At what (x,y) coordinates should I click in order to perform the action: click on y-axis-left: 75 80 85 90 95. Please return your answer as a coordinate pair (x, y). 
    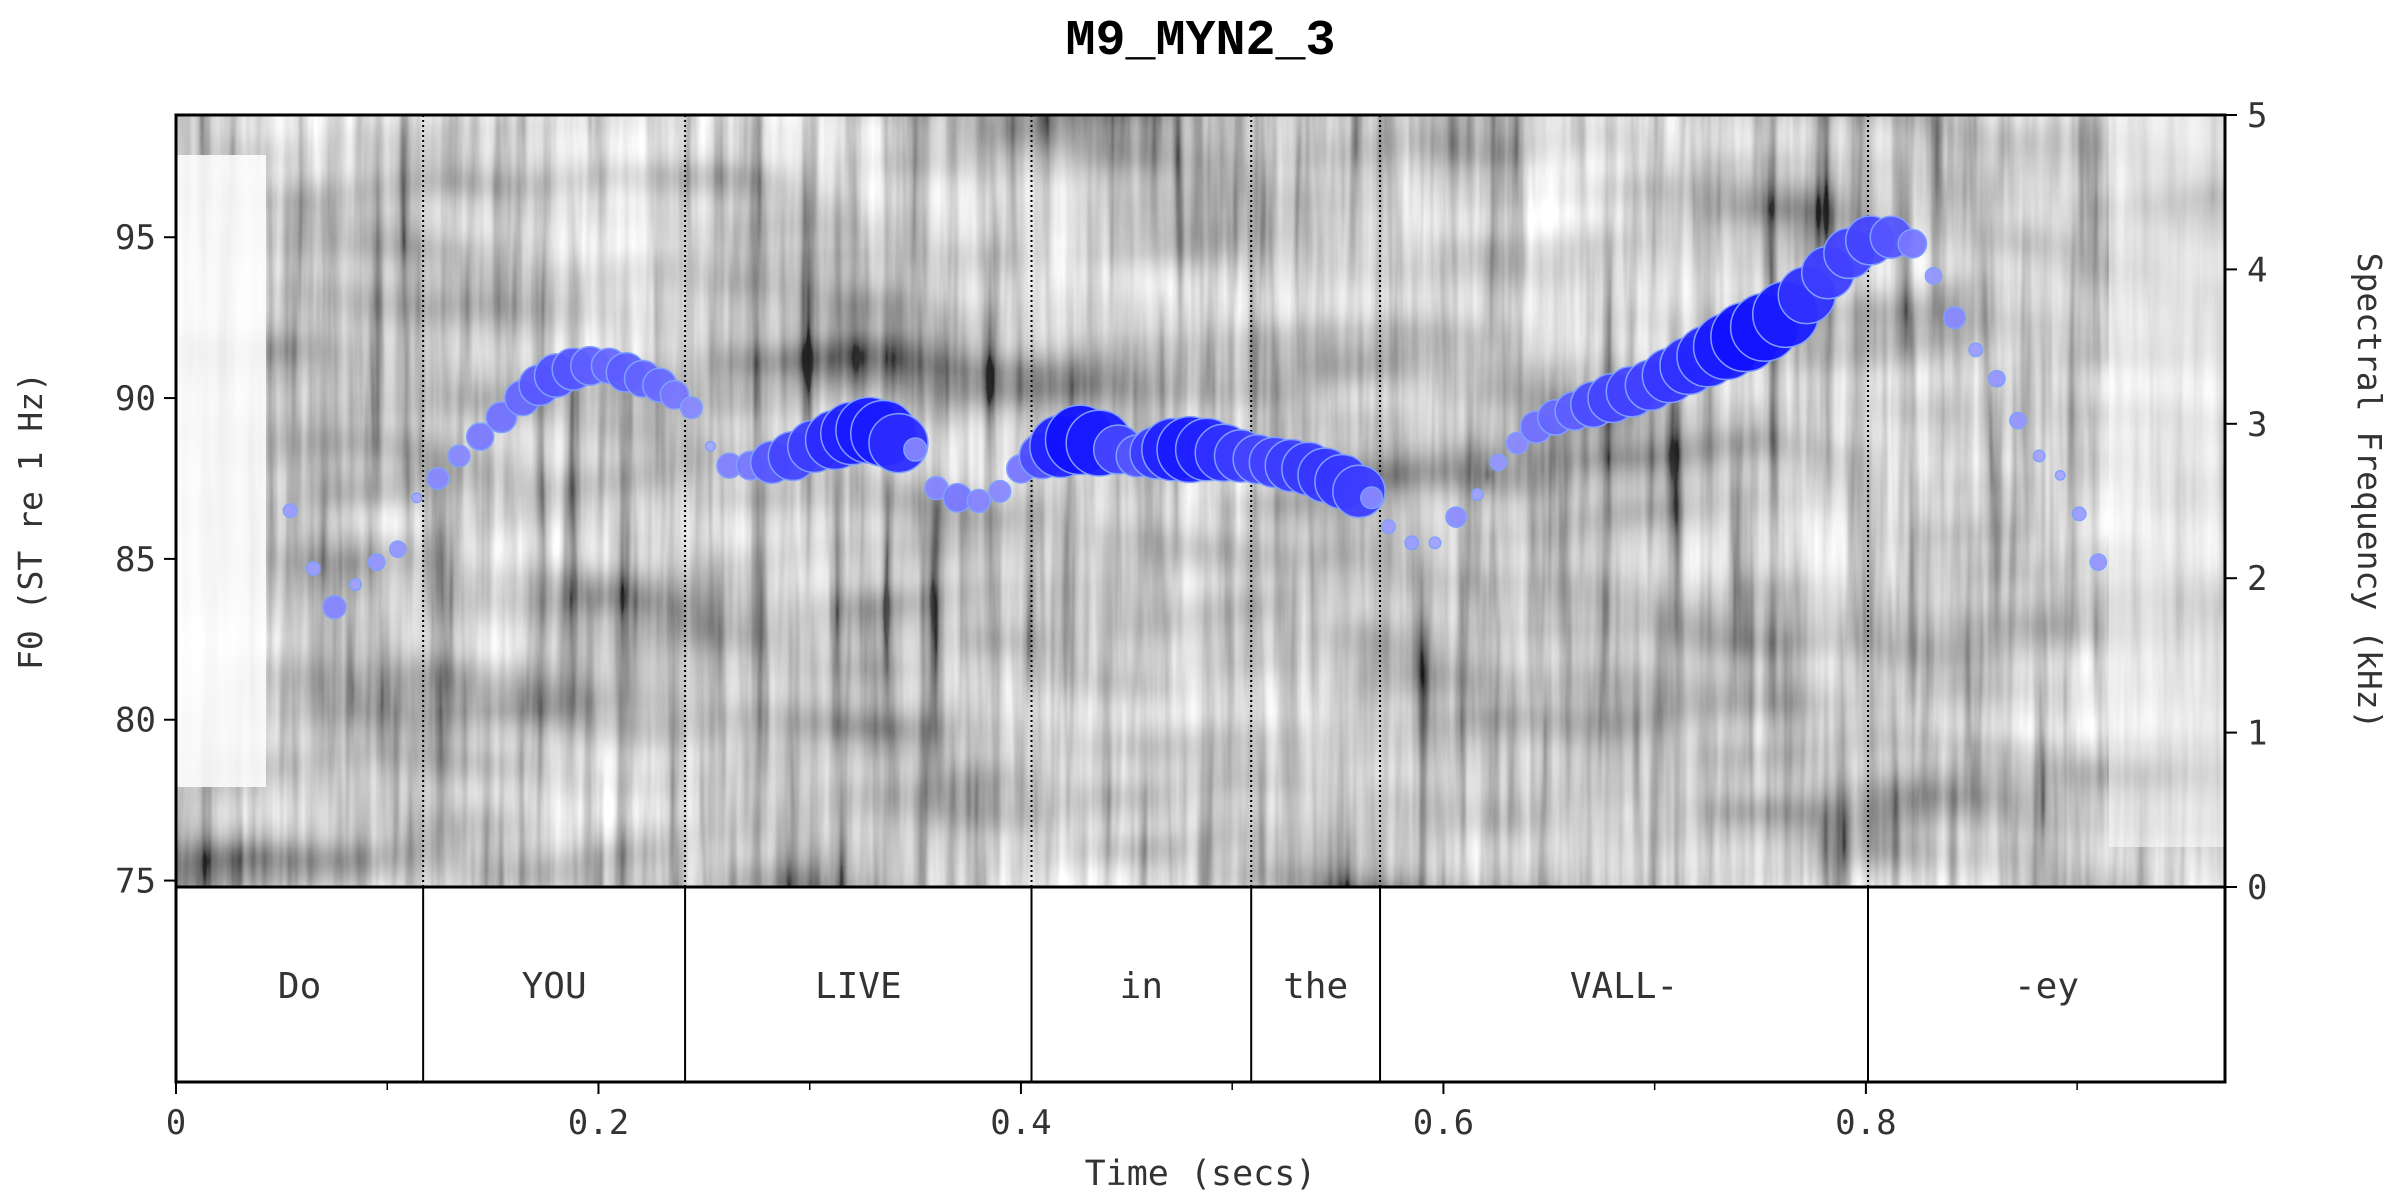
    Looking at the image, I should click on (145, 560).